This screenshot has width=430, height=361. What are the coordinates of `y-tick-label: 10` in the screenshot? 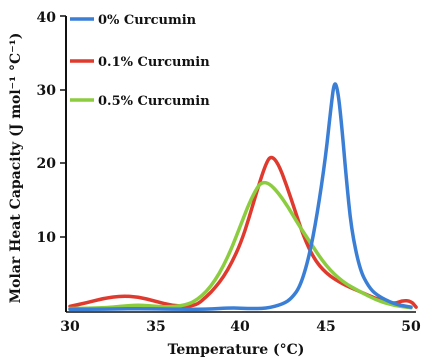 It's located at (47, 238).